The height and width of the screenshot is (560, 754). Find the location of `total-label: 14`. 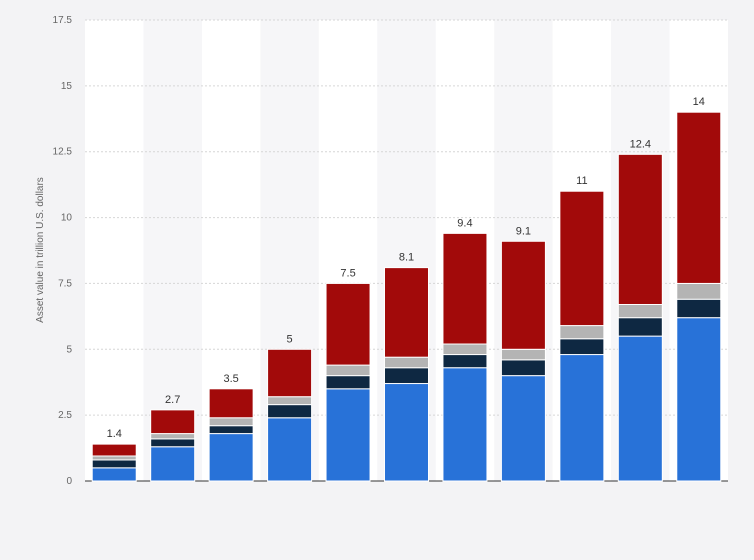

total-label: 14 is located at coordinates (699, 102).